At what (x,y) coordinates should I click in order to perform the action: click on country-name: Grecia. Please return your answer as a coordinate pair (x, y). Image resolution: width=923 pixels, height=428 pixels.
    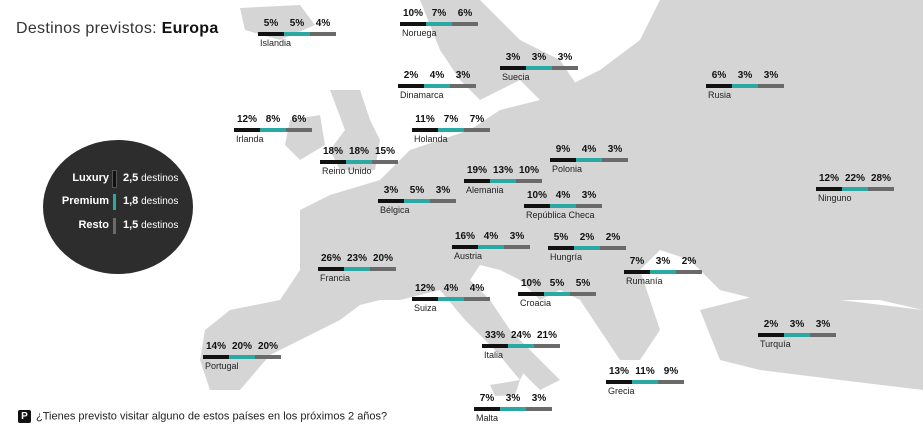
    Looking at the image, I should click on (621, 391).